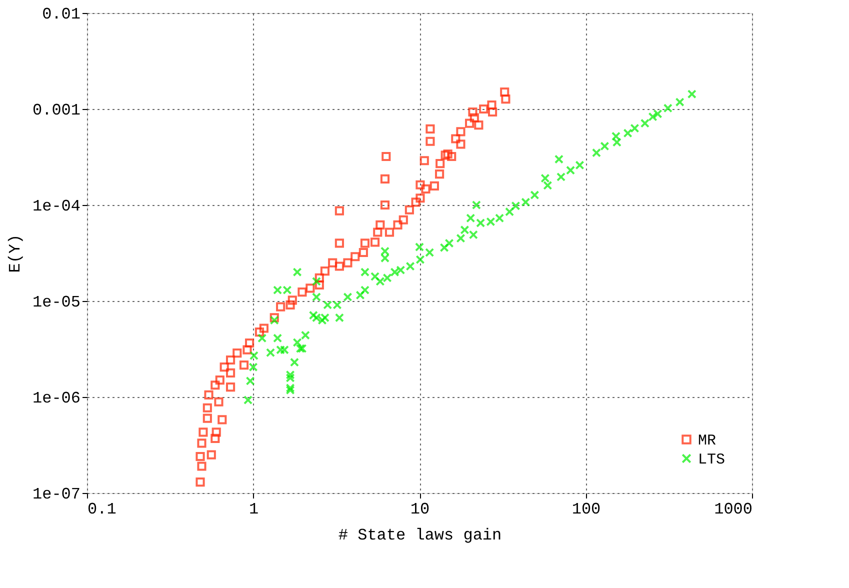 This screenshot has height=588, width=849. Describe the element at coordinates (420, 535) in the screenshot. I see `x-axis-title: # State laws gain` at that location.